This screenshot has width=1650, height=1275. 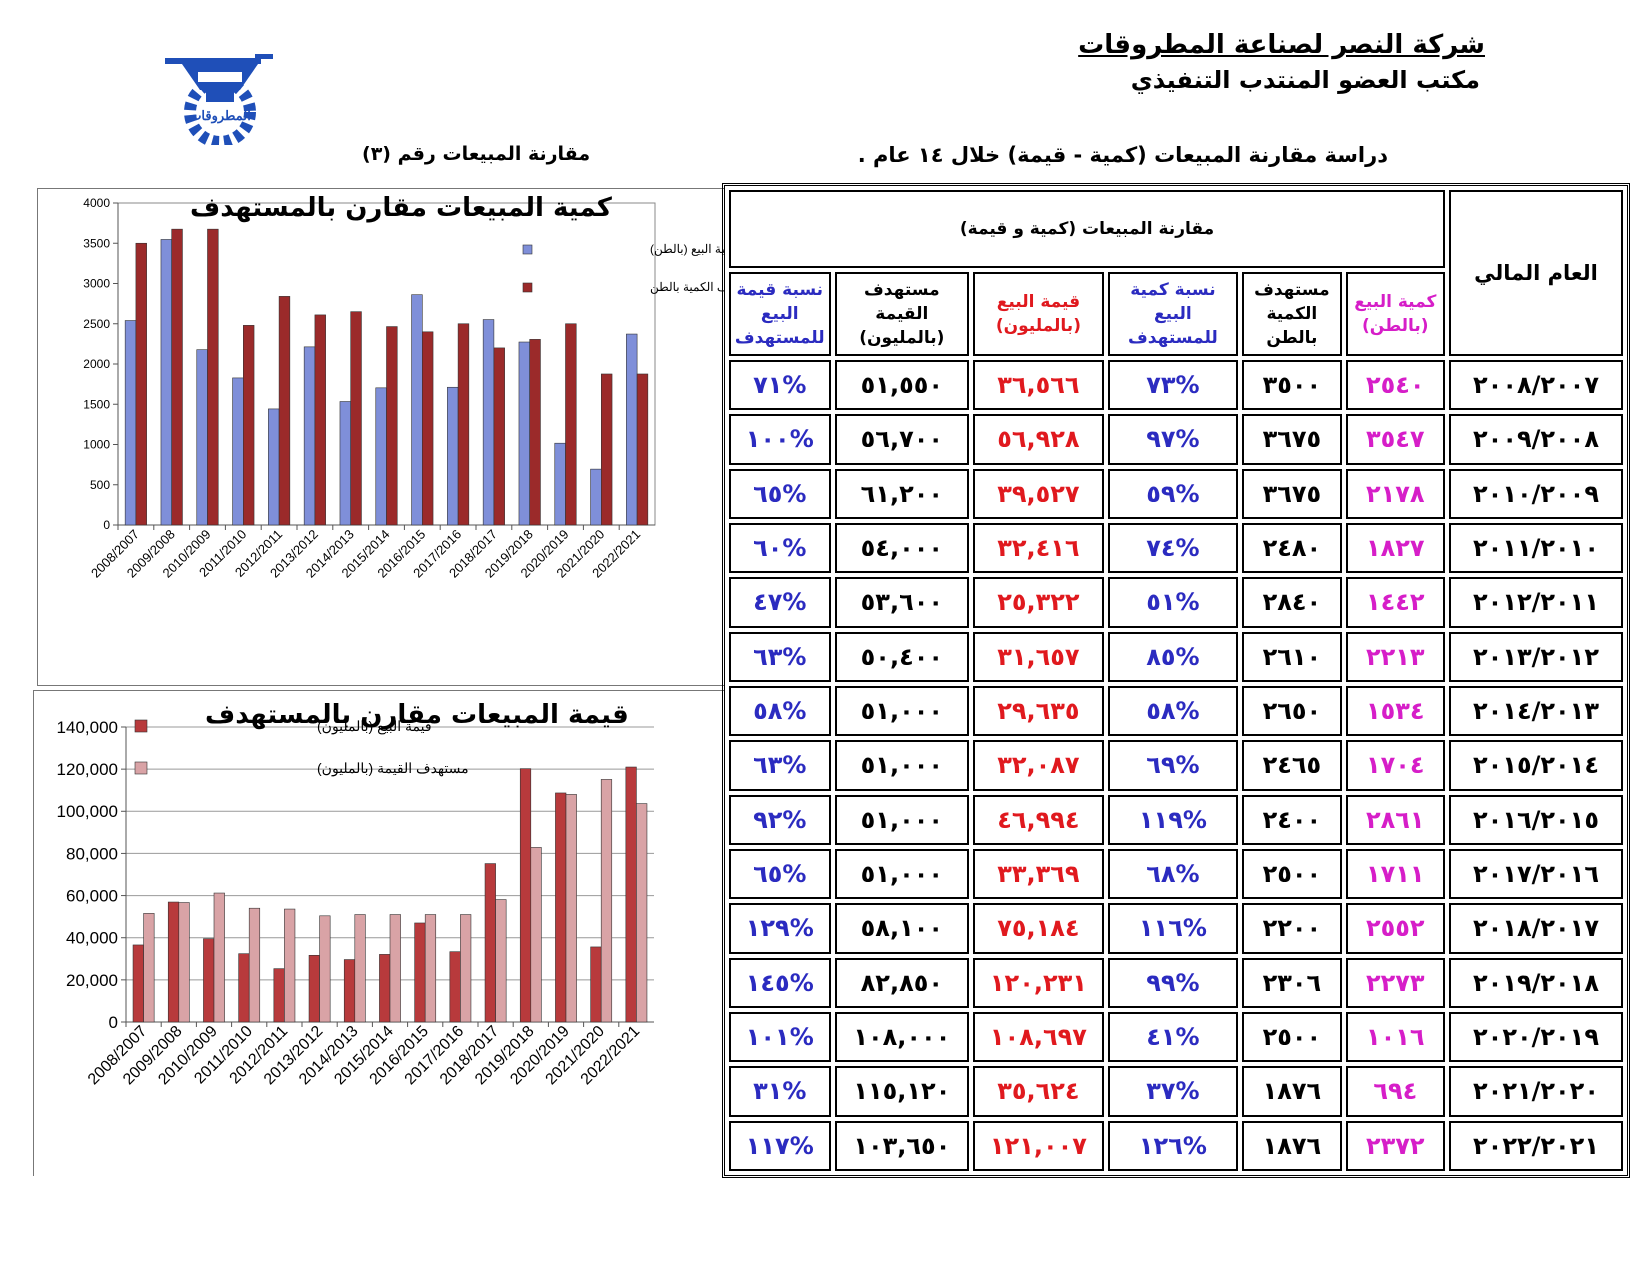 I want to click on target-qty-cell: ٢٨٤٠, so click(x=1292, y=602).